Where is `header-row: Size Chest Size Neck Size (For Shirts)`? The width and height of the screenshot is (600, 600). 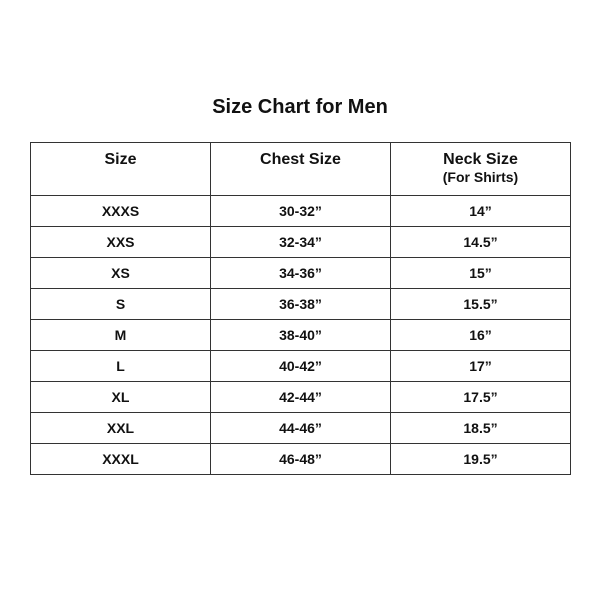 header-row: Size Chest Size Neck Size (For Shirts) is located at coordinates (300, 169).